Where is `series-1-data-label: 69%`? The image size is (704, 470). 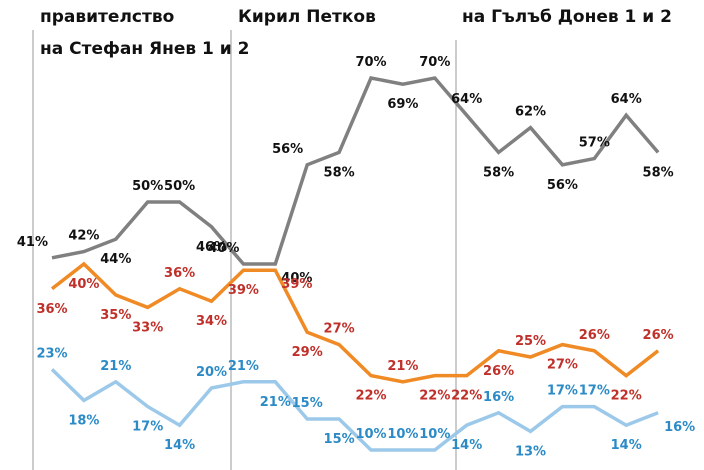 series-1-data-label: 69% is located at coordinates (402, 104).